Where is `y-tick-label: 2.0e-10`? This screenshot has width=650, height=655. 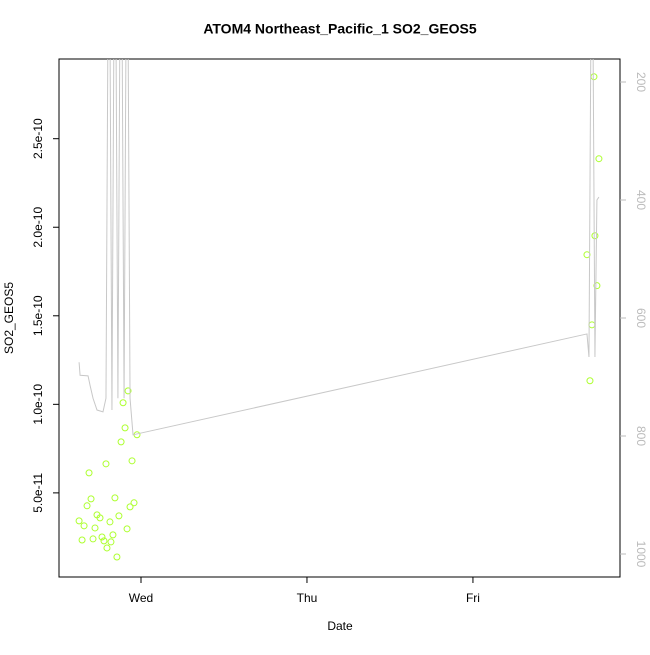 y-tick-label: 2.0e-10 is located at coordinates (38, 227).